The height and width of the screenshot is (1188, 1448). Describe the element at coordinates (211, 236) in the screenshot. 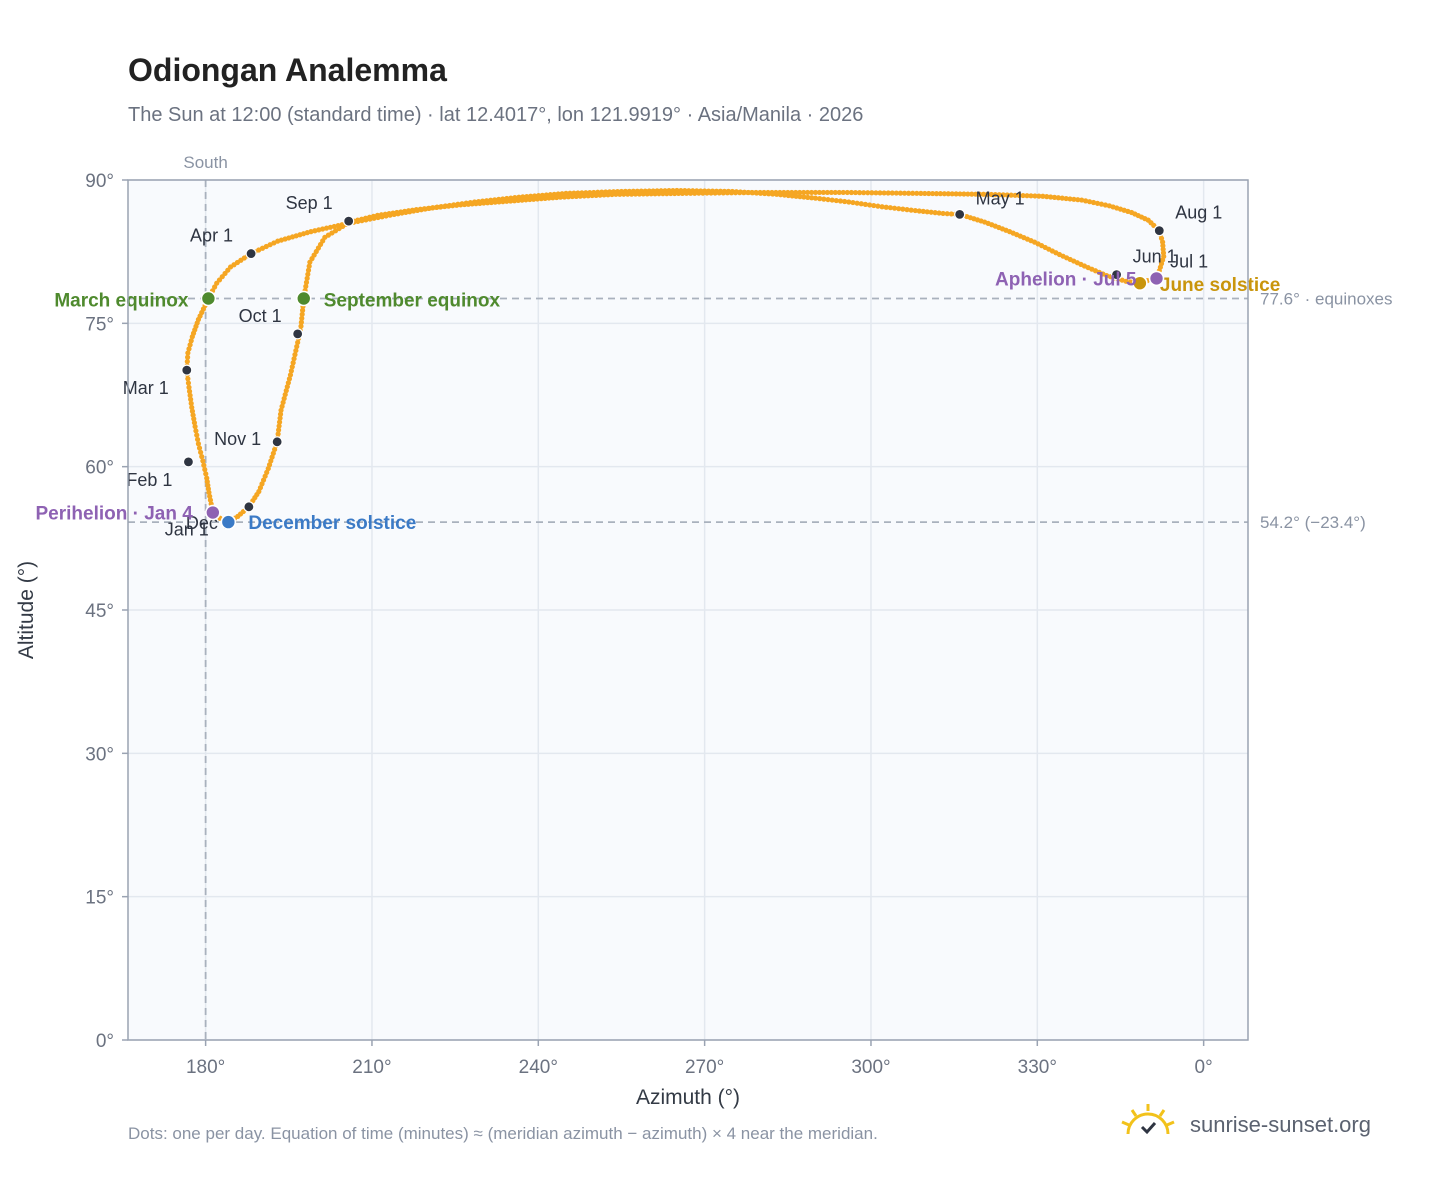

I see `month-label: Apr 1` at that location.